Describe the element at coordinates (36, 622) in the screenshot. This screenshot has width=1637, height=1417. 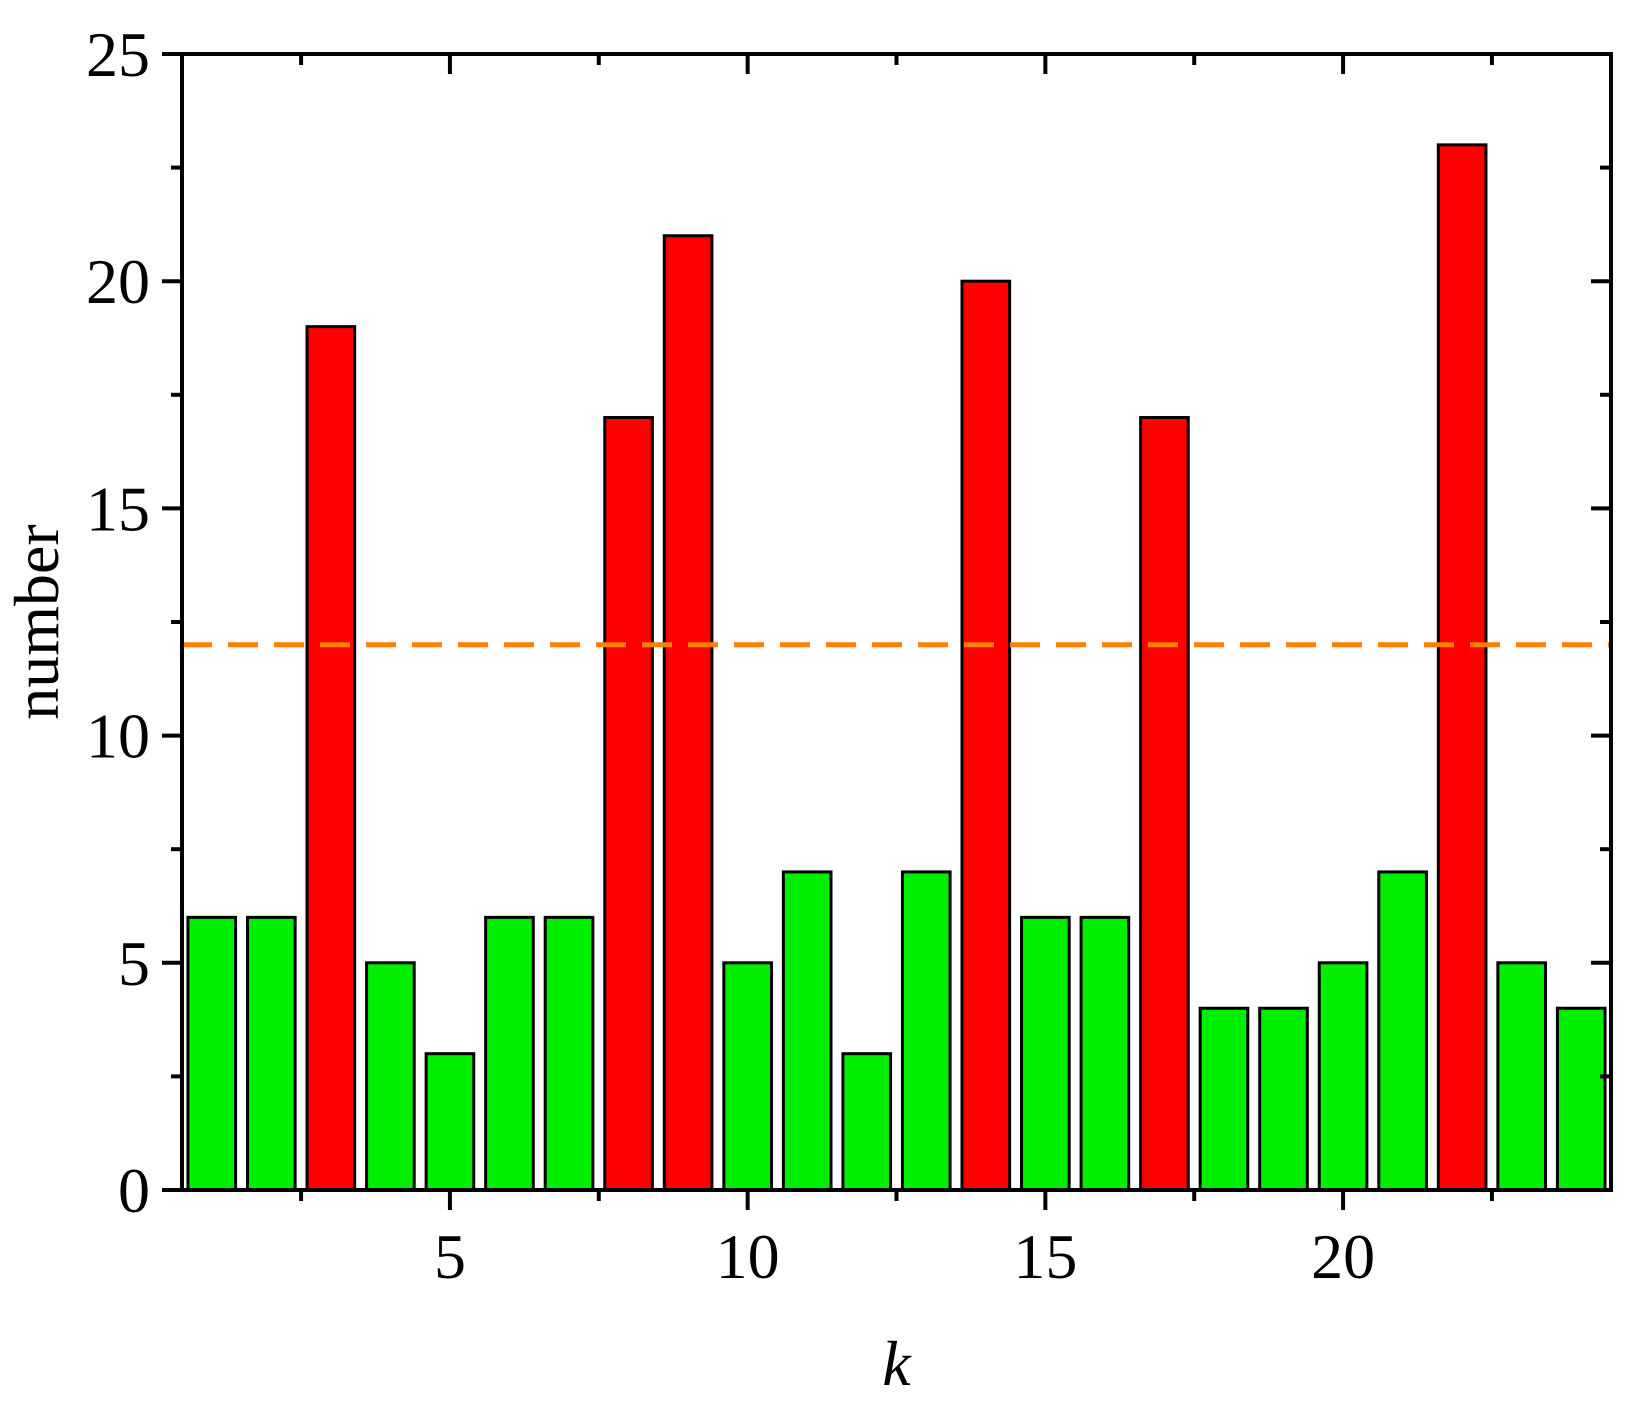
I see `y-axis-label: number` at that location.